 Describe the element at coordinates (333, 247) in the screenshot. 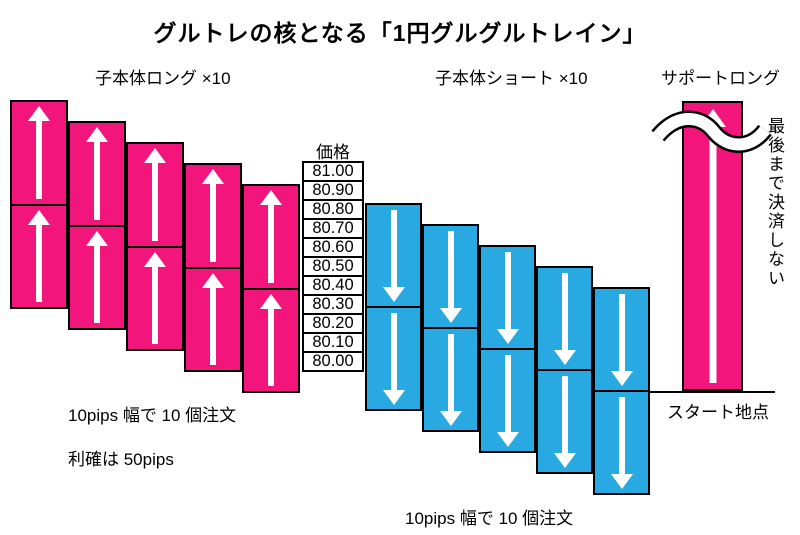

I see `price-cell: 80.60` at that location.